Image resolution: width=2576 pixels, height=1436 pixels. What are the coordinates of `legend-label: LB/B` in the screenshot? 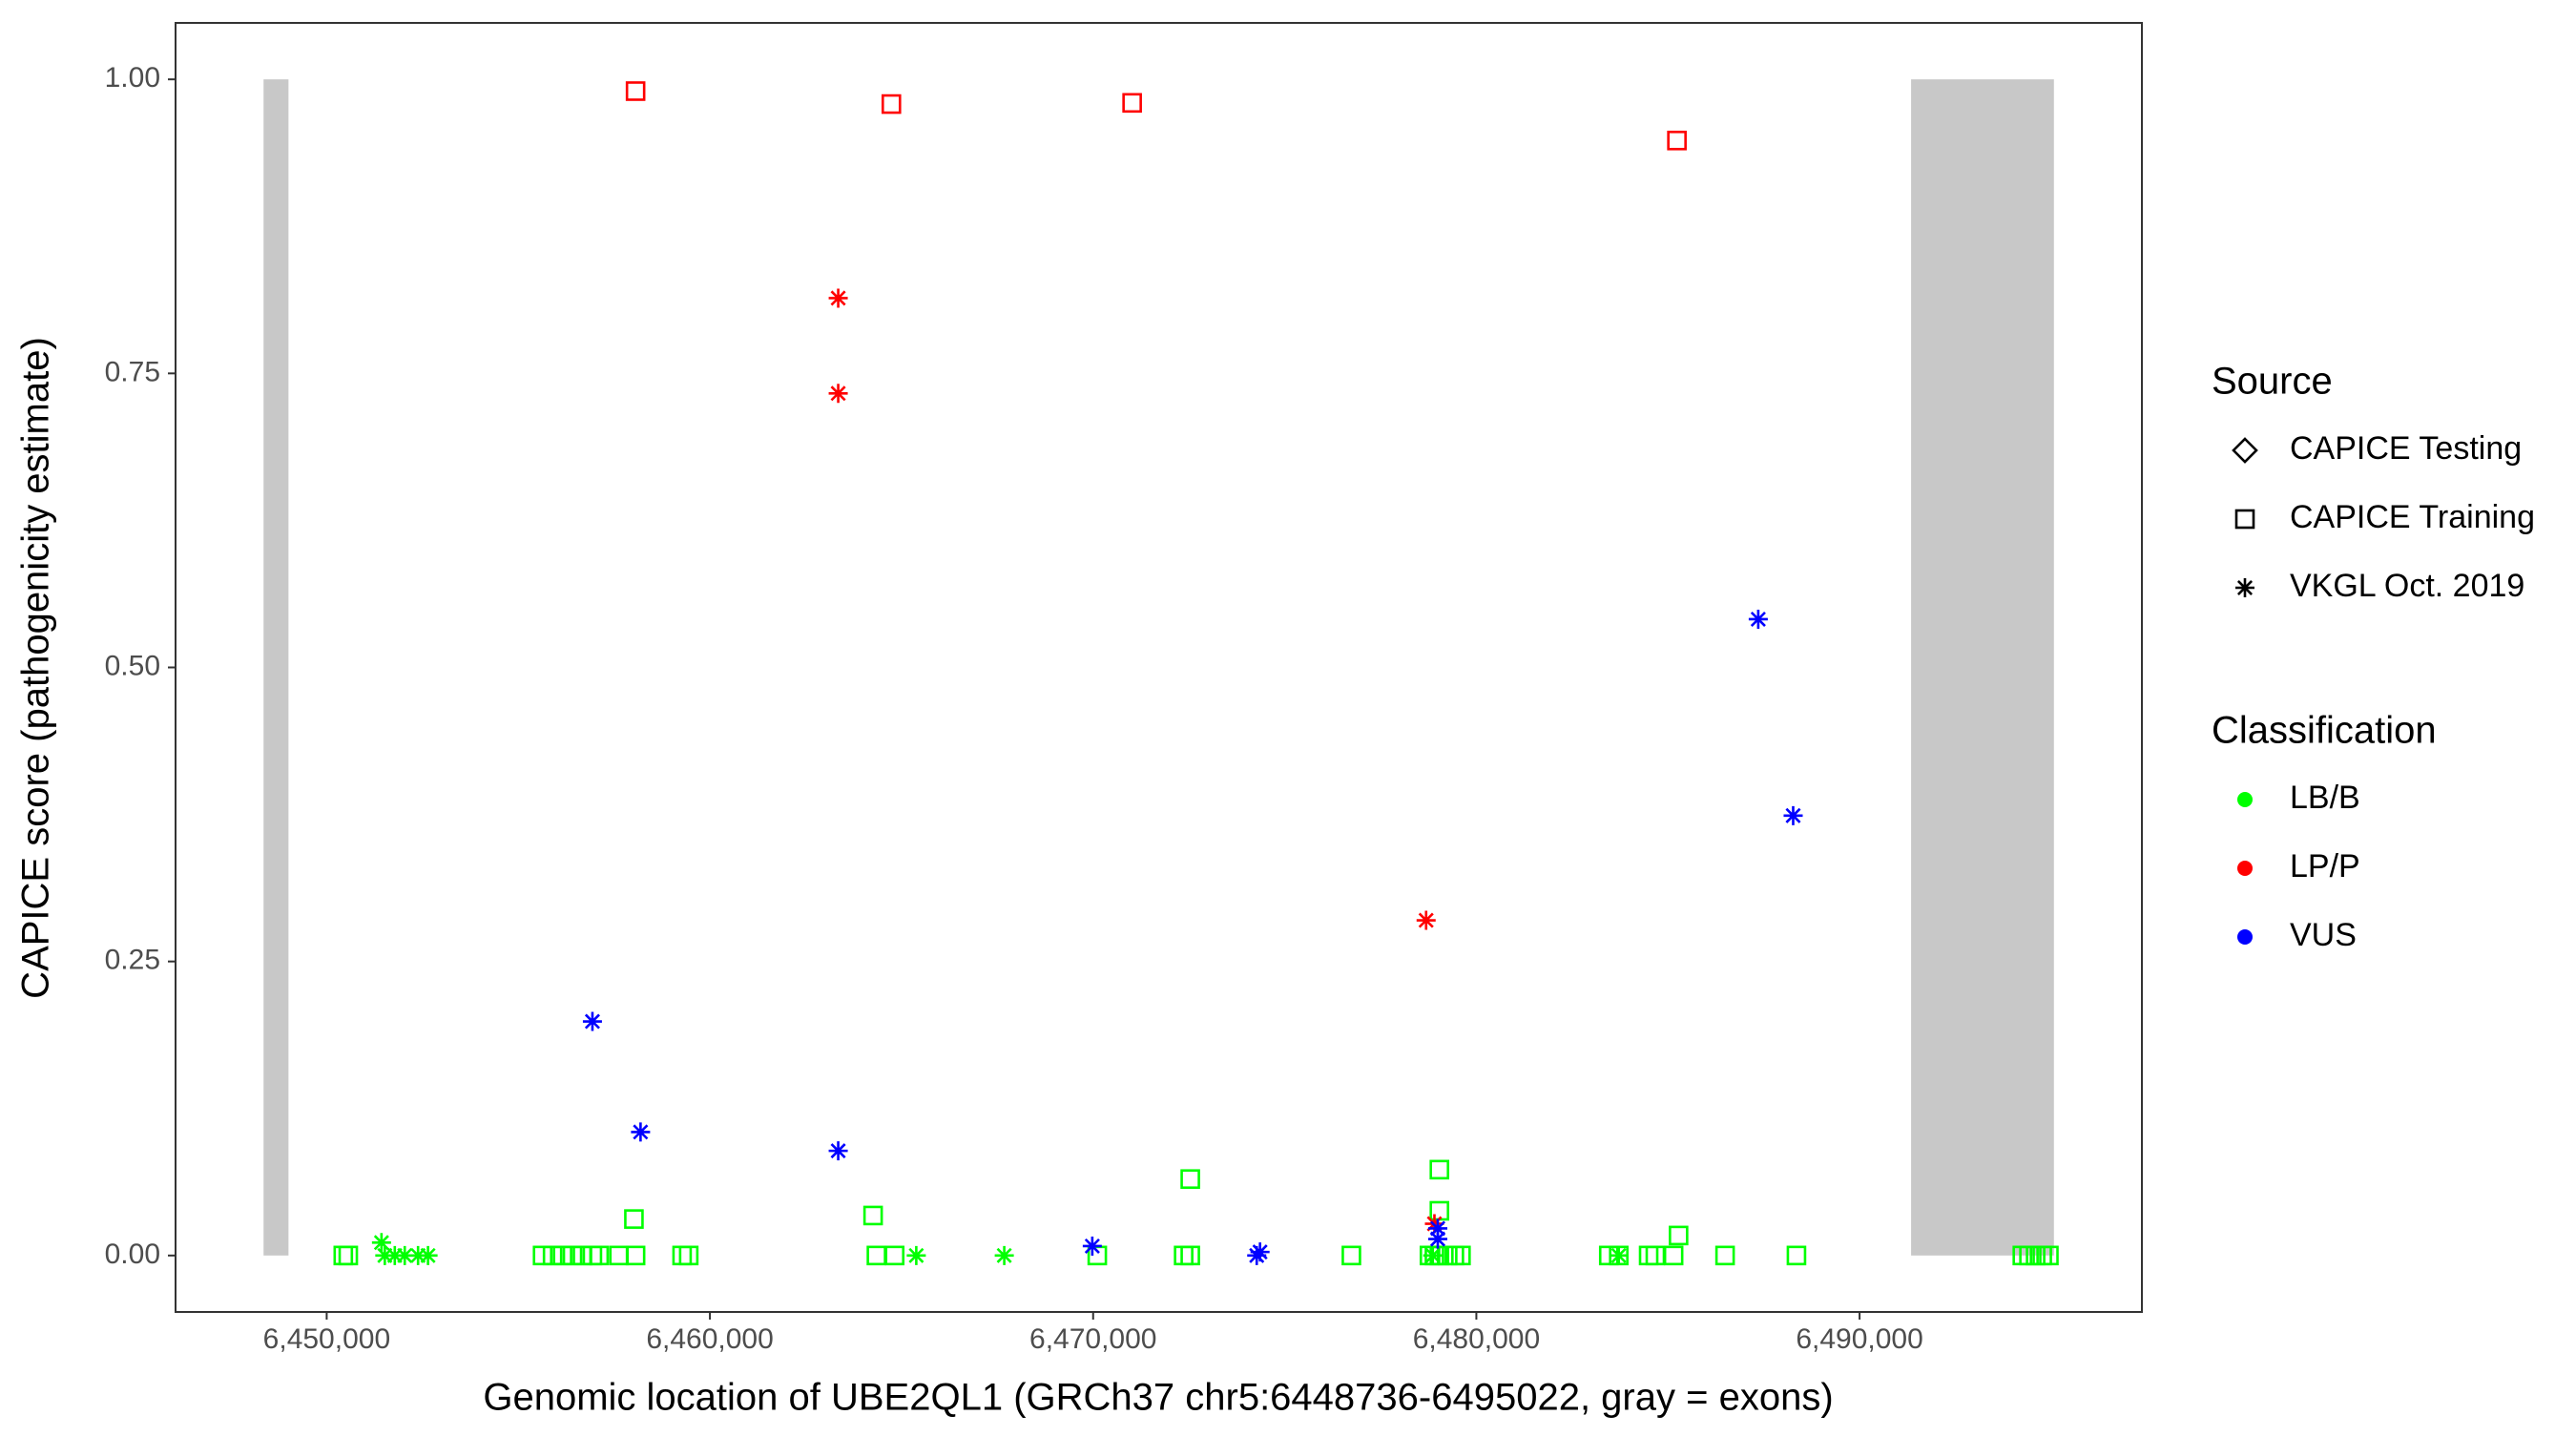 It's located at (2325, 798).